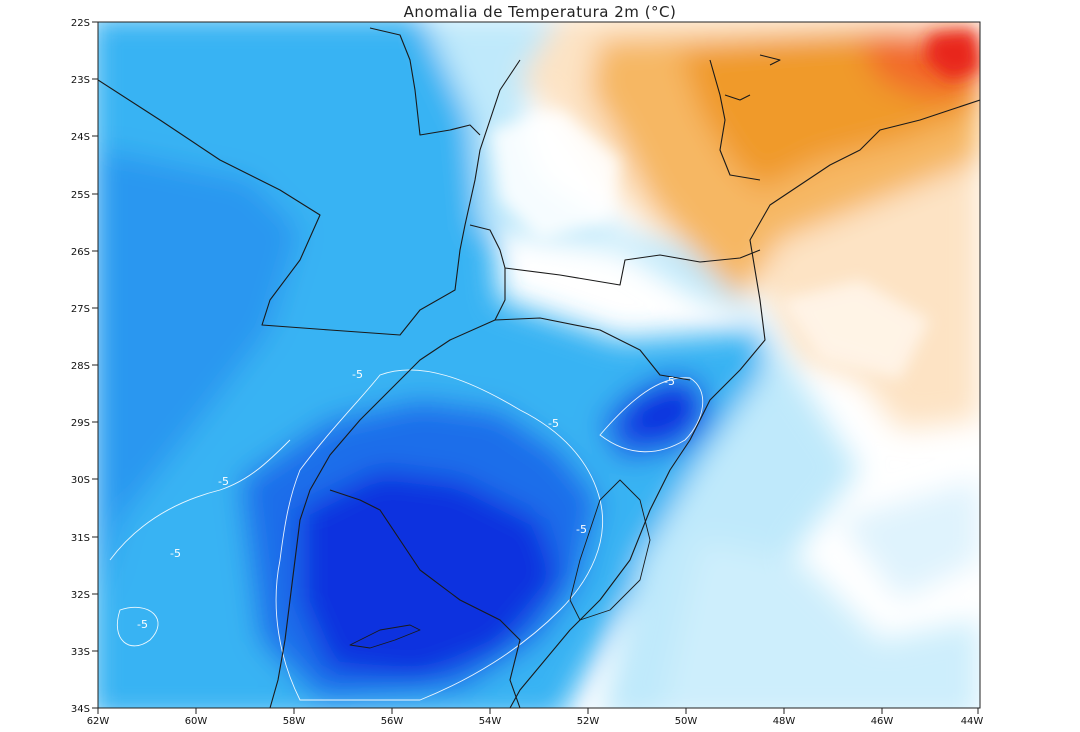  I want to click on lon-tick: 54W, so click(490, 717).